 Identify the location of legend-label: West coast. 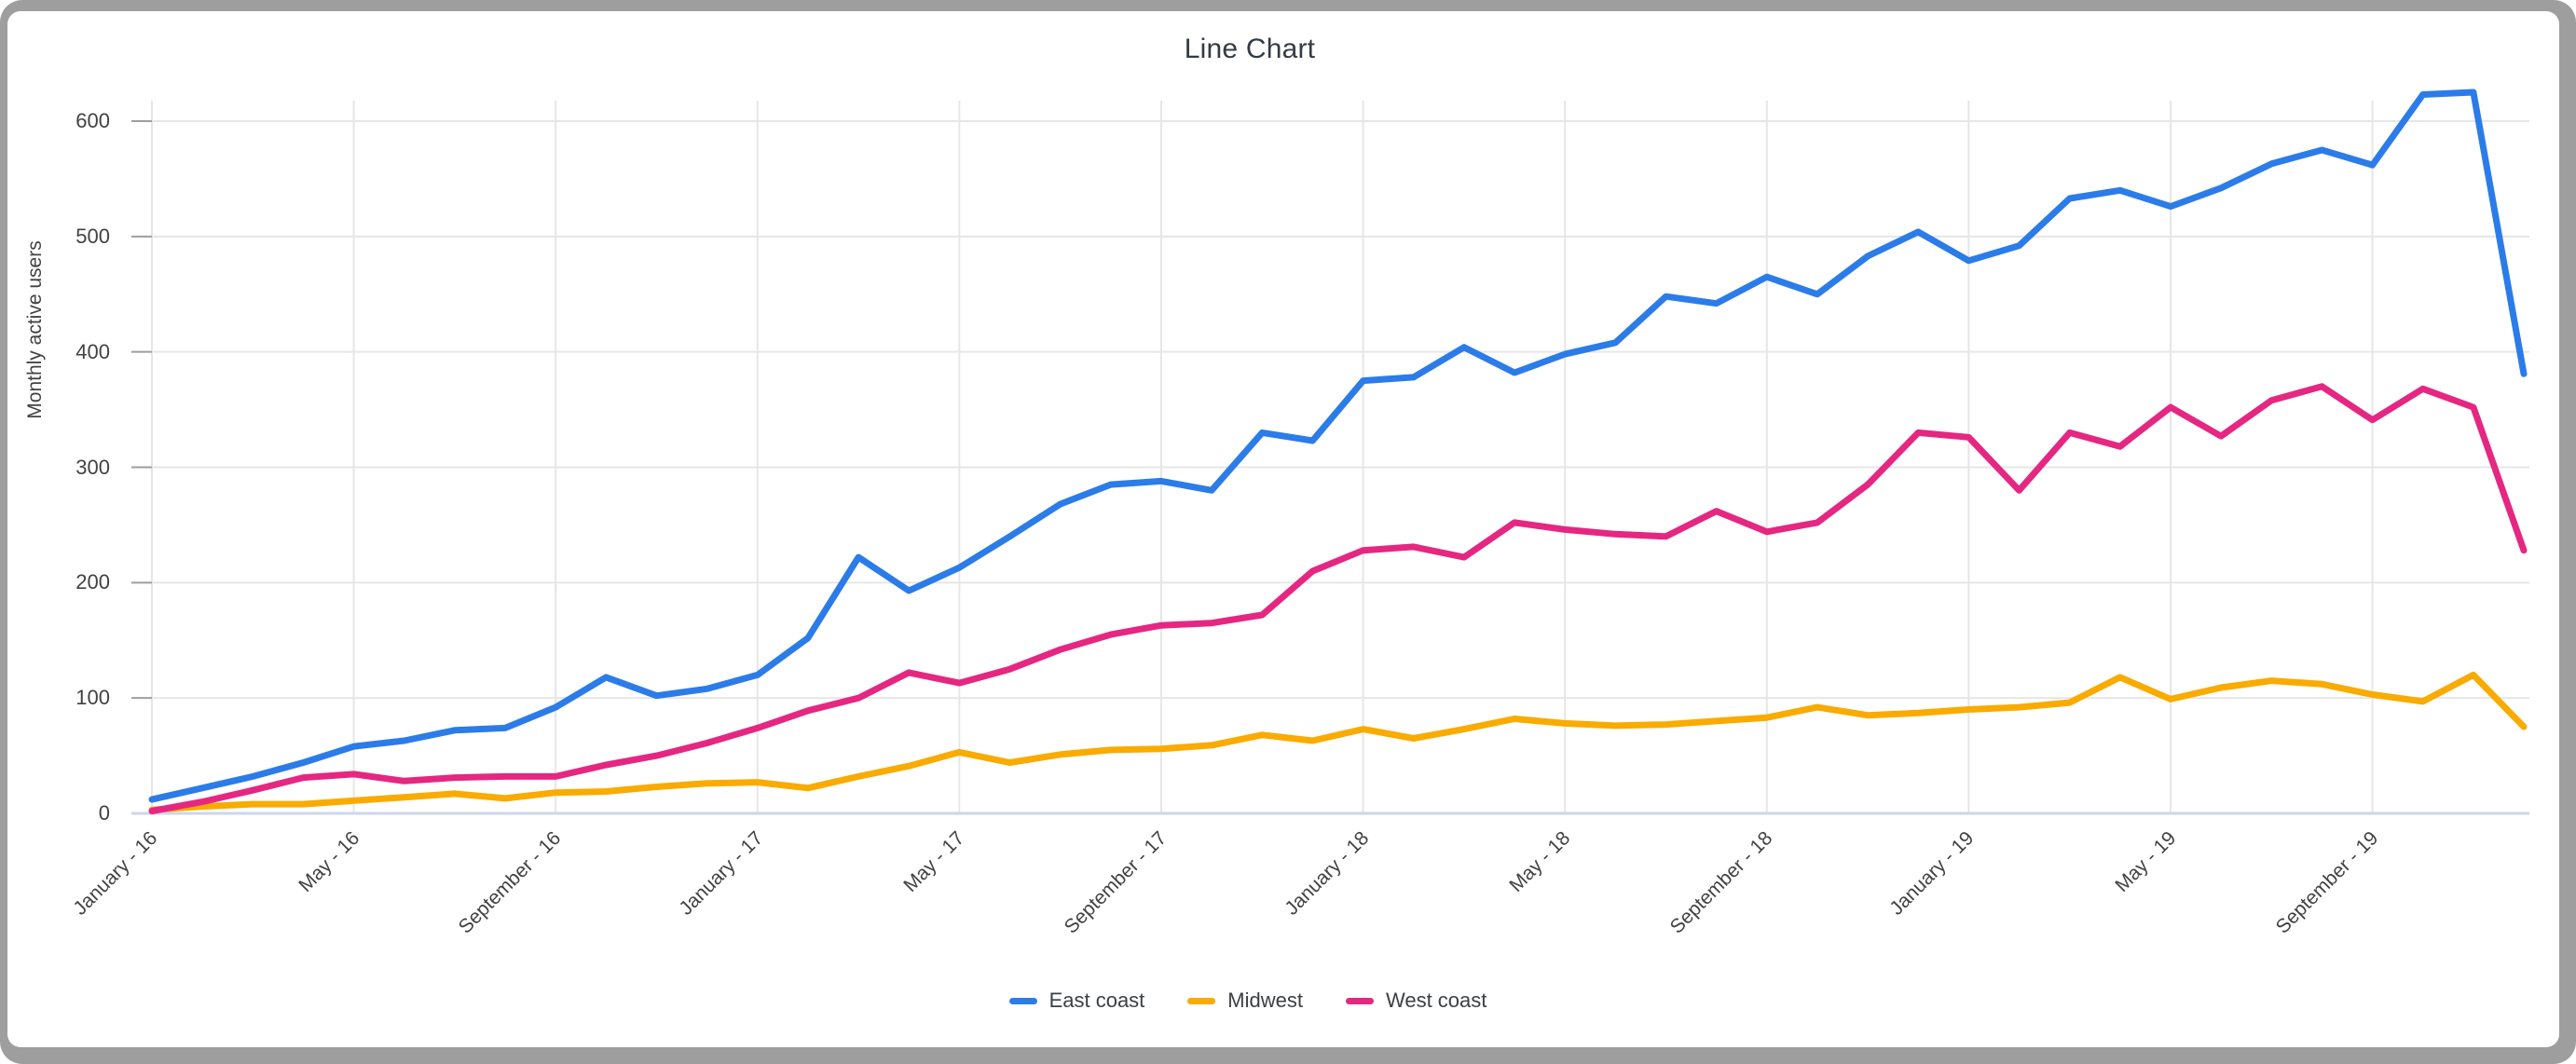
(1436, 1000).